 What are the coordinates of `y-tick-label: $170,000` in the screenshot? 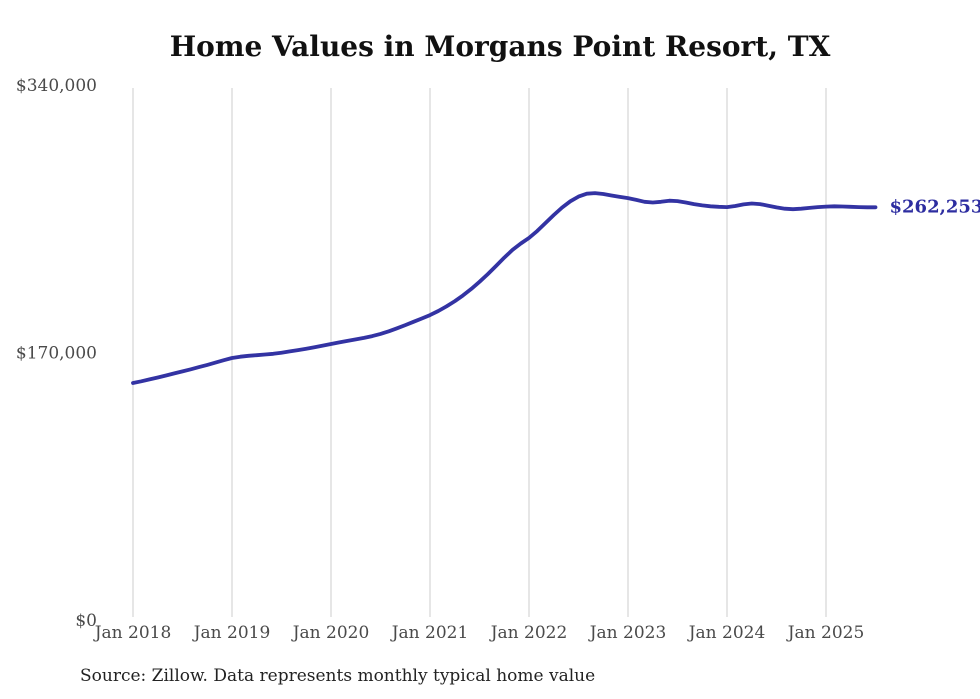 It's located at (56, 354).